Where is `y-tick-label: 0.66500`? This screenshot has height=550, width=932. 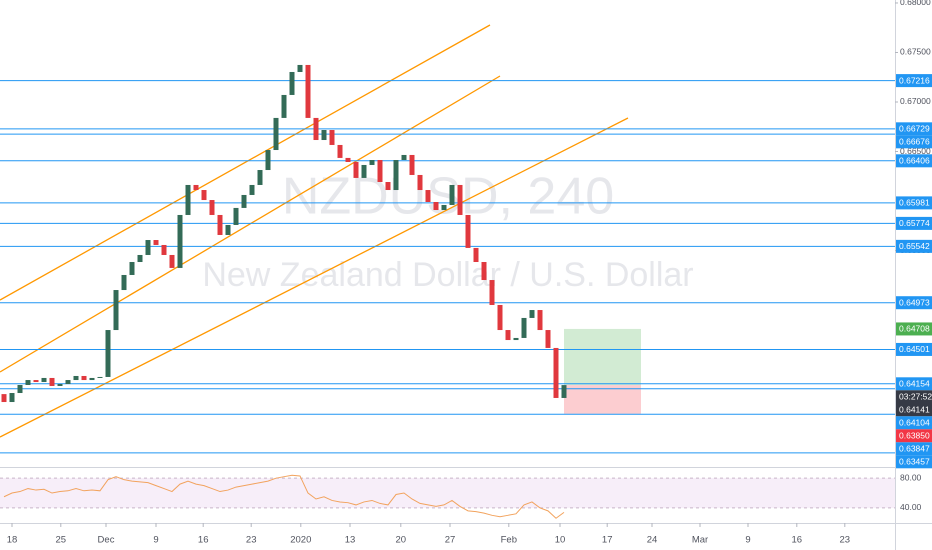 y-tick-label: 0.66500 is located at coordinates (915, 151).